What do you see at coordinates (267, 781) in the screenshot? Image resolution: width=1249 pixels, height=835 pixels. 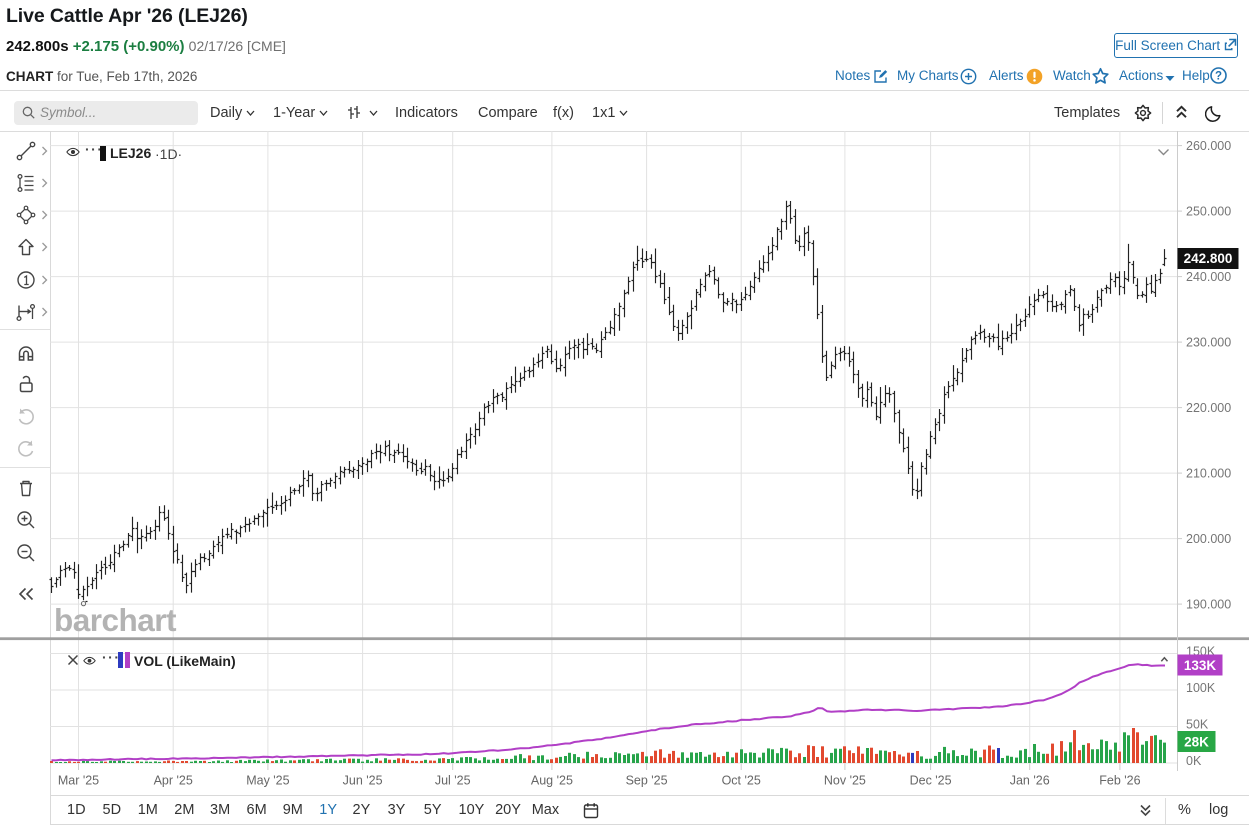 I see `svg-text: May '25` at bounding box center [267, 781].